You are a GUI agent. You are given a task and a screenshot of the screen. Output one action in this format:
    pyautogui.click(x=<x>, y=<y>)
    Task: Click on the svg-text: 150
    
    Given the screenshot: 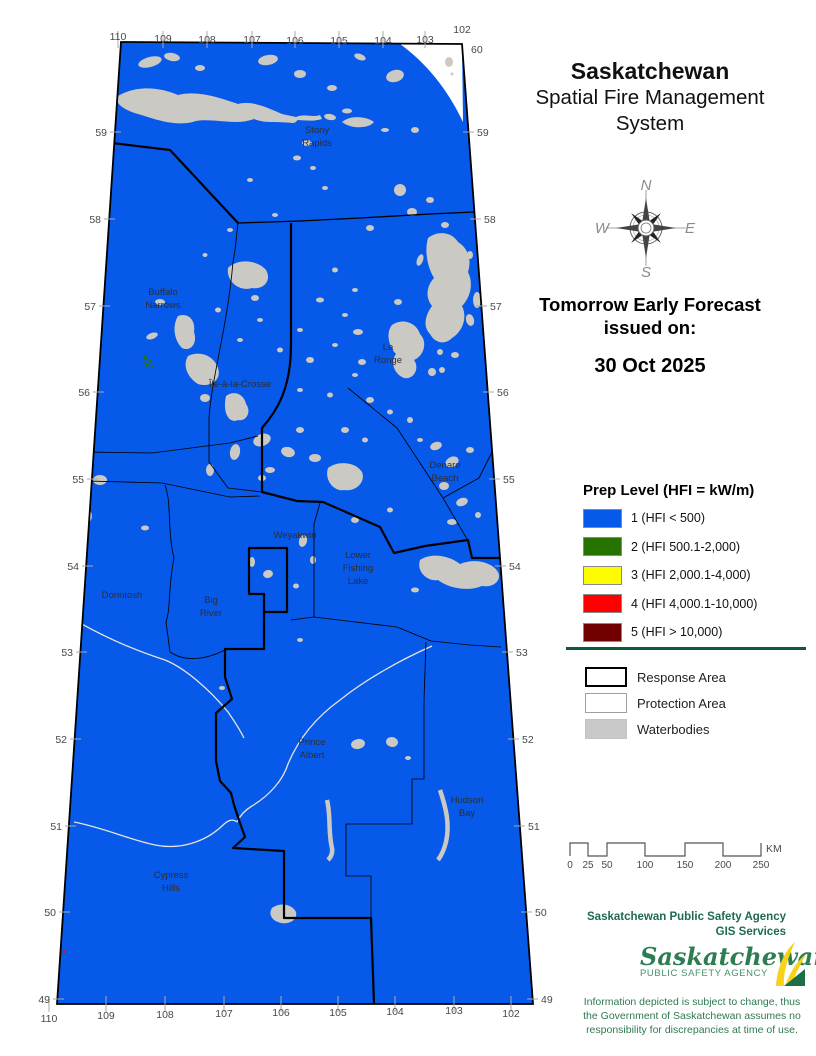 What is the action you would take?
    pyautogui.click(x=685, y=865)
    